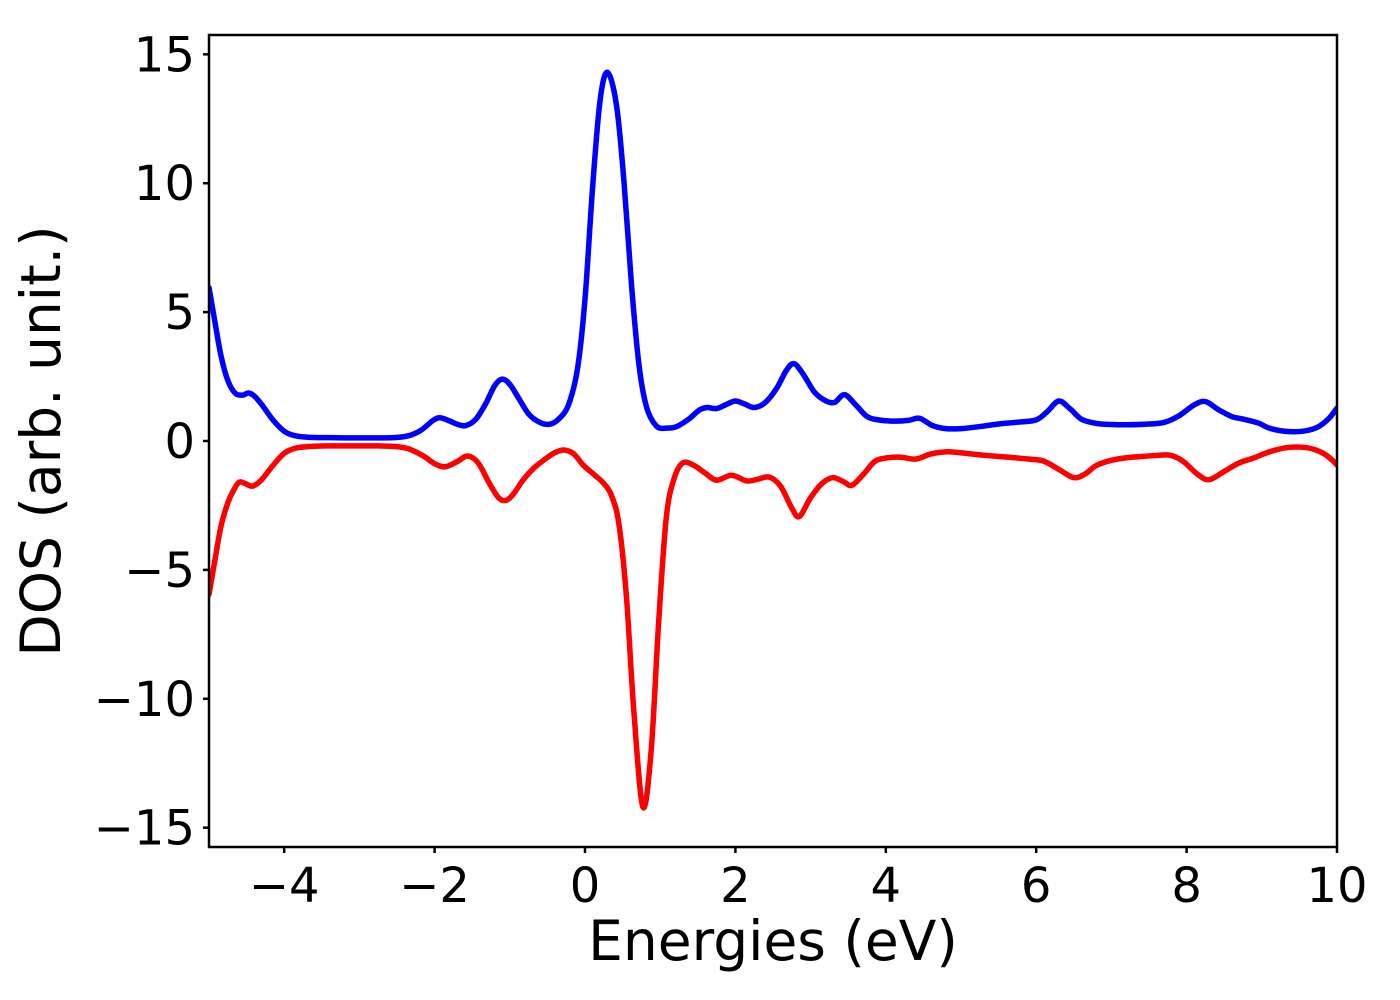 This screenshot has height=1000, width=1400. I want to click on y-tick-label: 0, so click(179, 442).